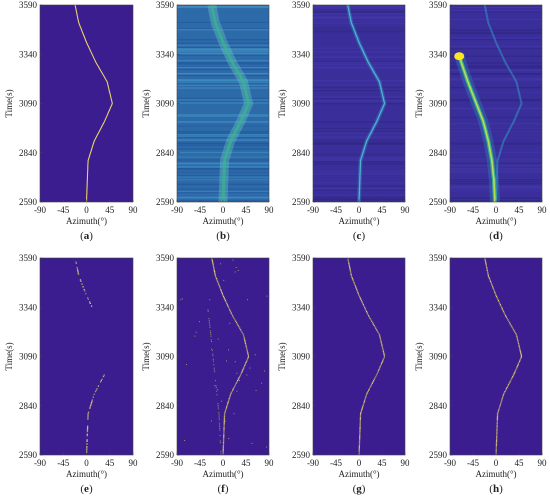 The height and width of the screenshot is (497, 550). What do you see at coordinates (406, 463) in the screenshot?
I see `x-tick-label: 90` at bounding box center [406, 463].